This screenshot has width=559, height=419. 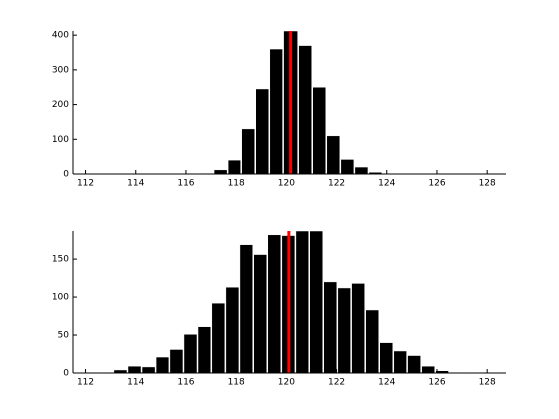 What do you see at coordinates (60, 70) in the screenshot?
I see `y-tick-label: 300` at bounding box center [60, 70].